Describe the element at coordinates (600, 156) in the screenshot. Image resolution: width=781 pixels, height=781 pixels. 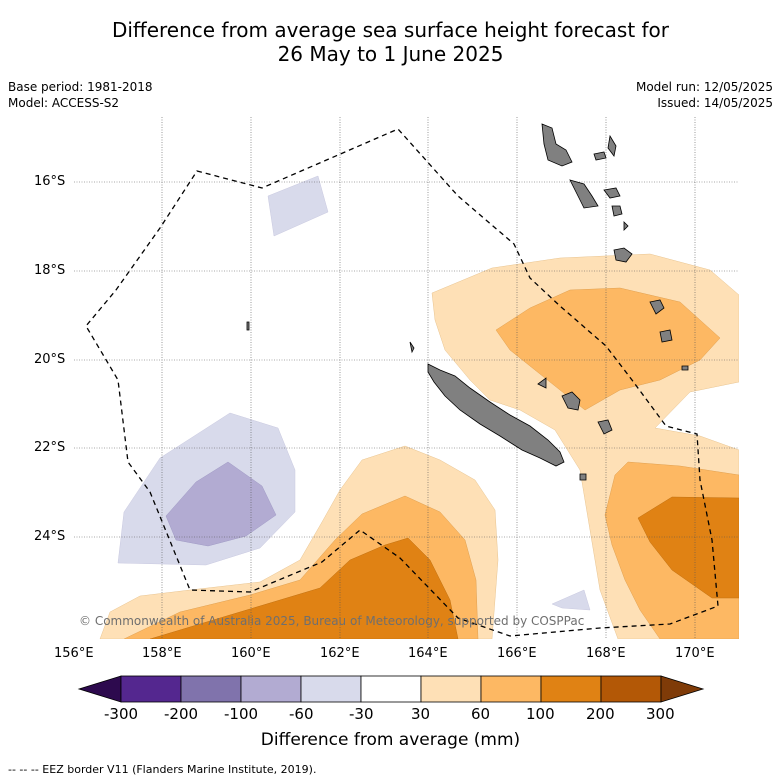
I see `vanuatu-island-a` at that location.